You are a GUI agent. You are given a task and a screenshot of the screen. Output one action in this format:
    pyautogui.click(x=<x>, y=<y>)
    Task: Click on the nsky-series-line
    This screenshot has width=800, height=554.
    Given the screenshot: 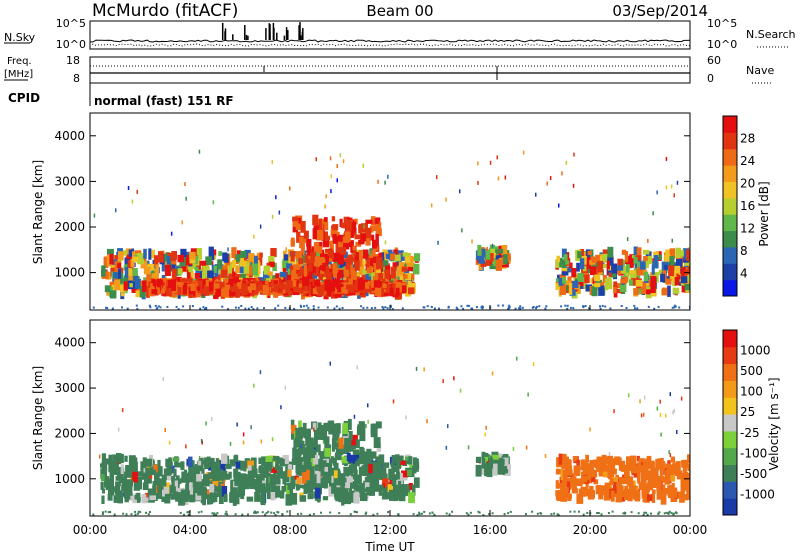 What is the action you would take?
    pyautogui.click(x=390, y=41)
    